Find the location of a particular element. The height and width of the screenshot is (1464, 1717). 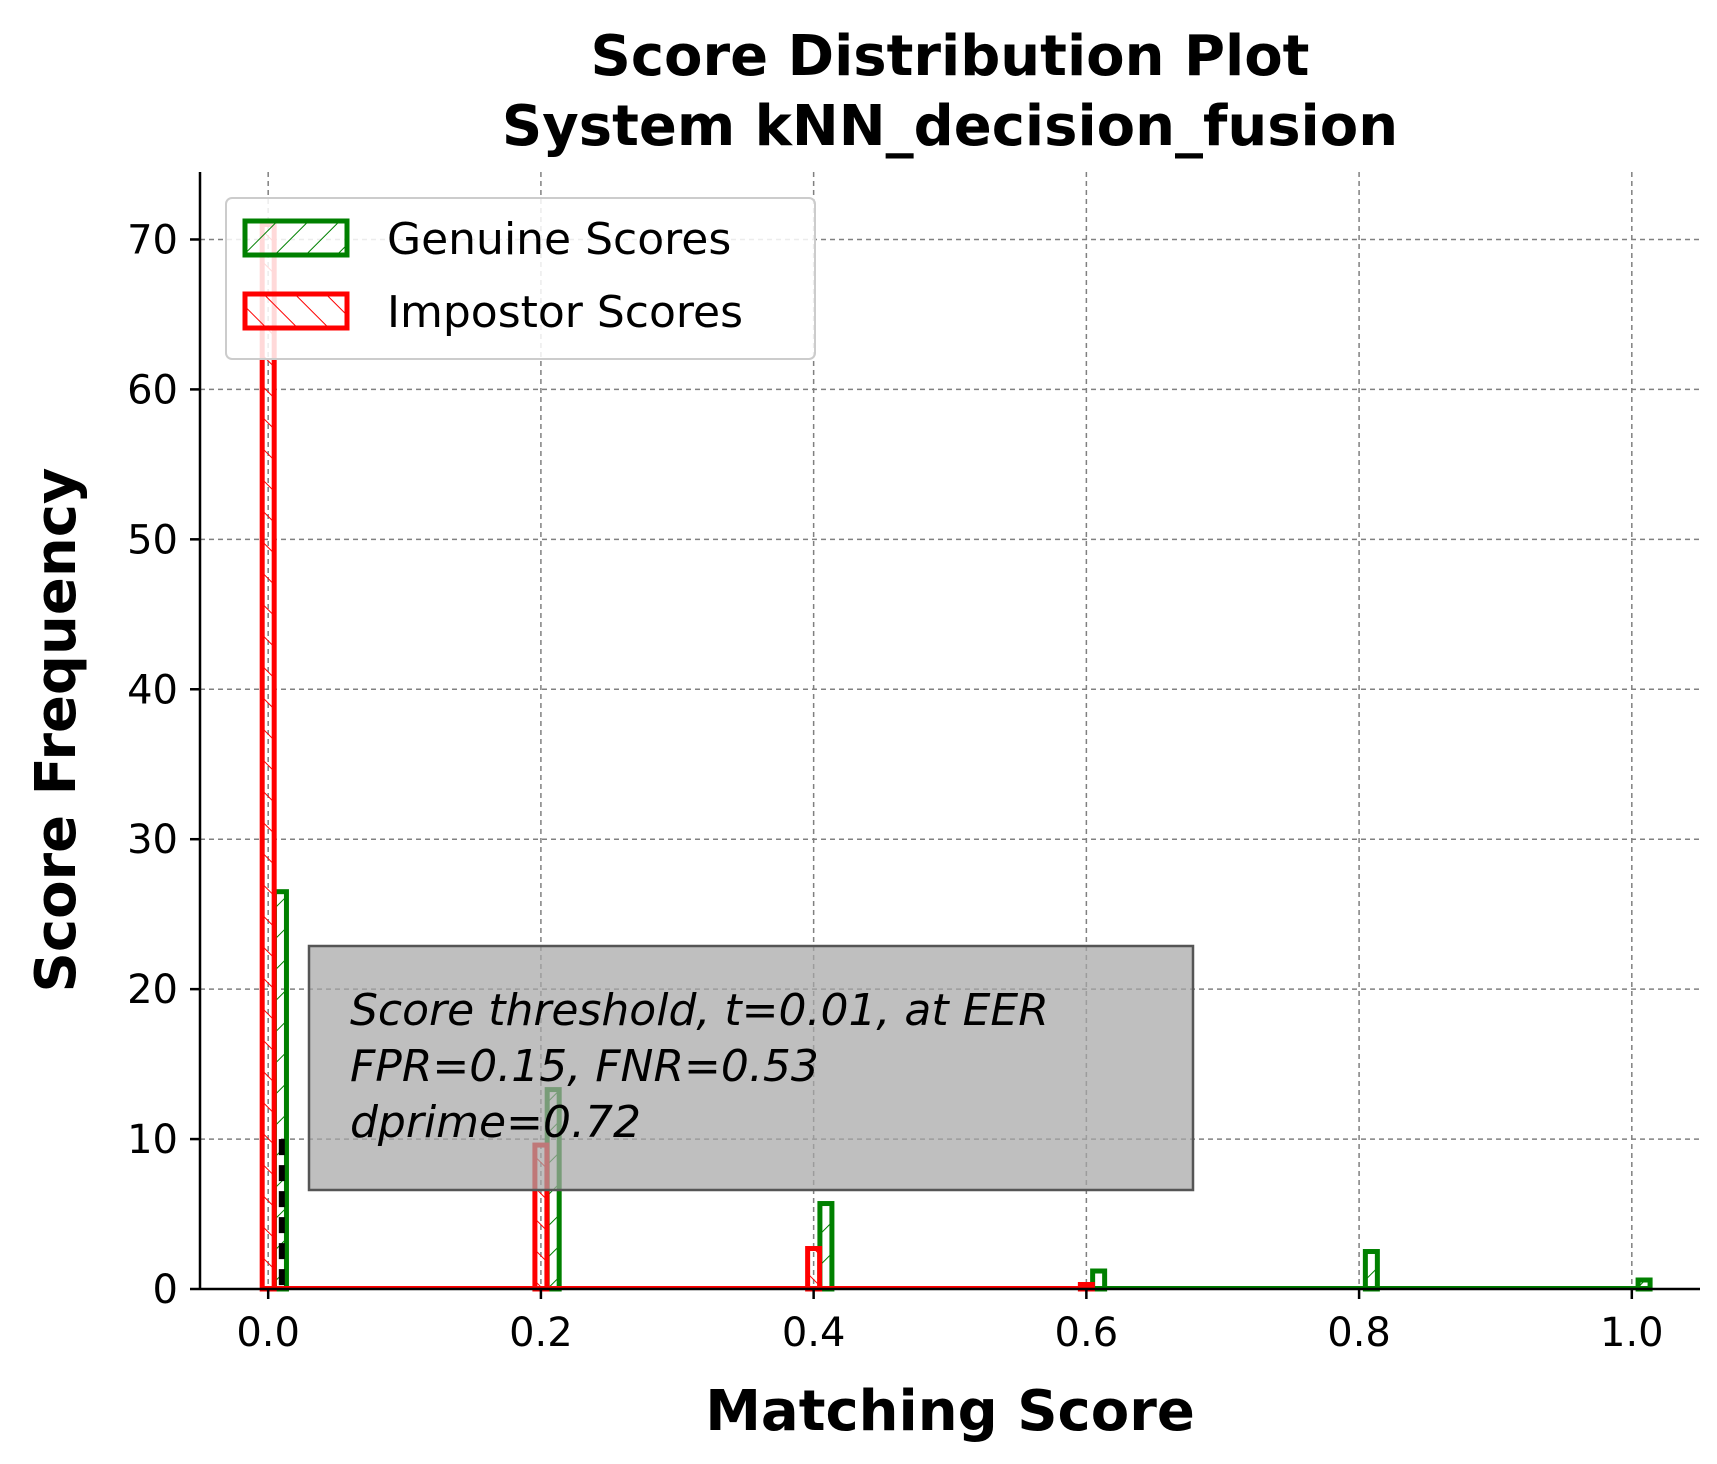

x-tick-label: 0.0 is located at coordinates (268, 1333).